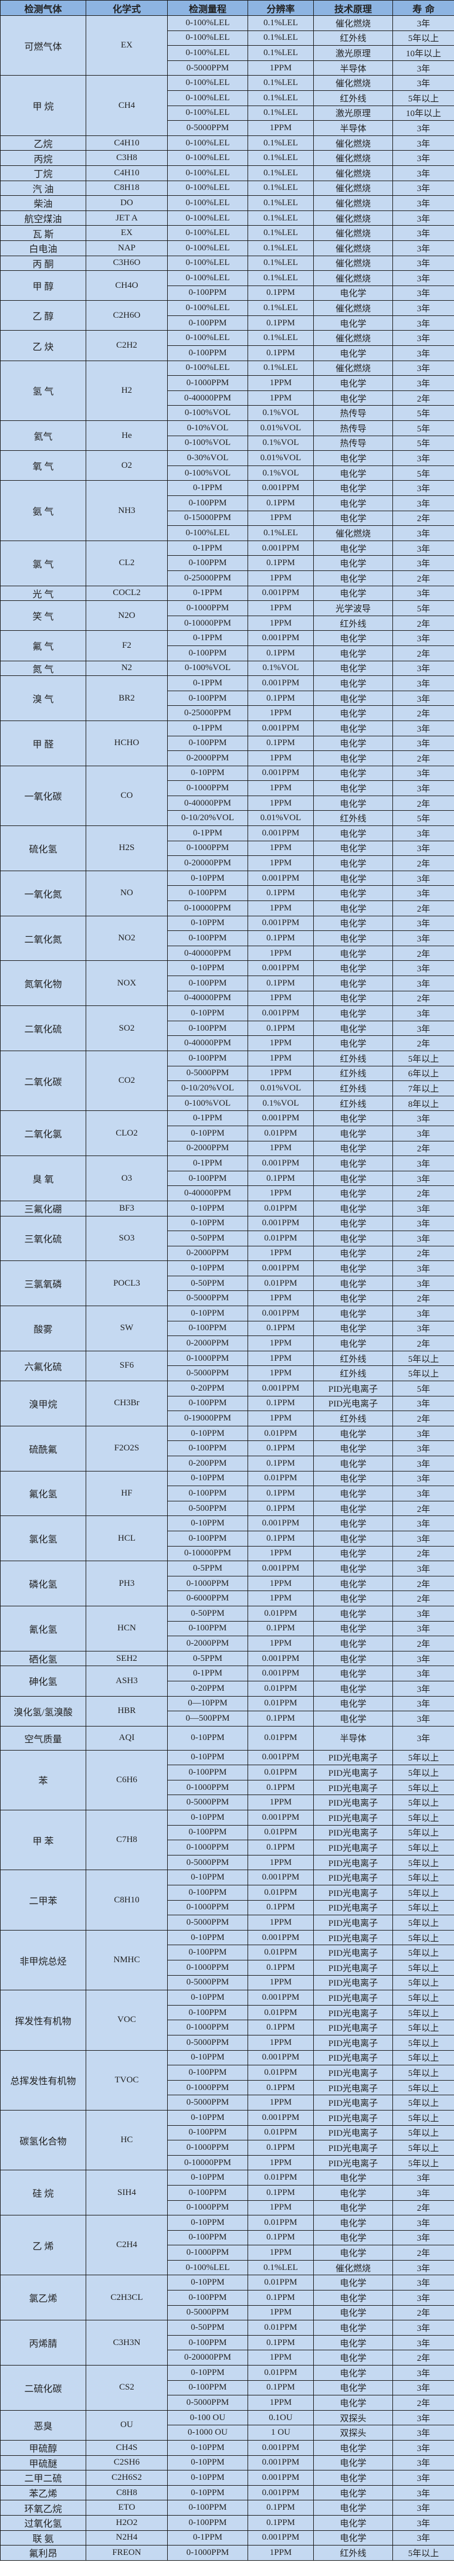  I want to click on table-row: 二甲苯 C8H10 0-10PPM 0.001PPM PID光电离子 5年以上, so click(227, 1901).